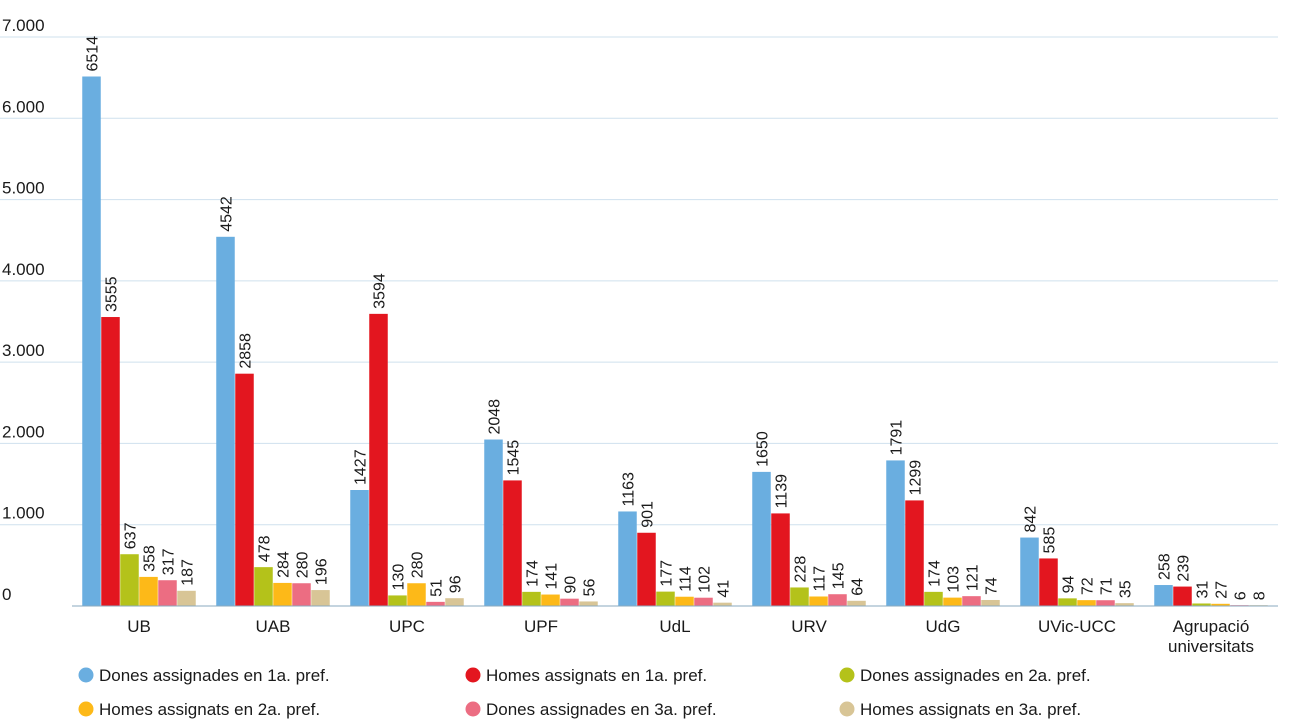  I want to click on y-axis-tick-labels: 0 1.000 2.000 3.000 4.000 5.000 6.000 7.000, so click(23, 310).